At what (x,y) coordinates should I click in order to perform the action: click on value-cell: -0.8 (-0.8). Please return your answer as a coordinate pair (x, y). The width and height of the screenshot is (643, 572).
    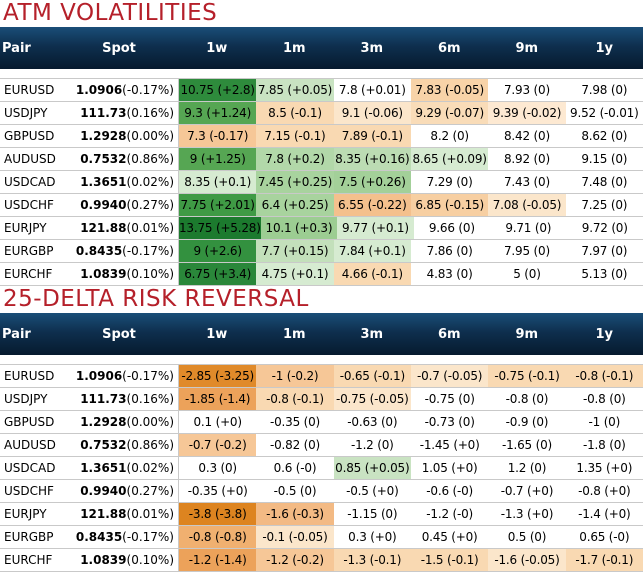
    Looking at the image, I should click on (217, 537).